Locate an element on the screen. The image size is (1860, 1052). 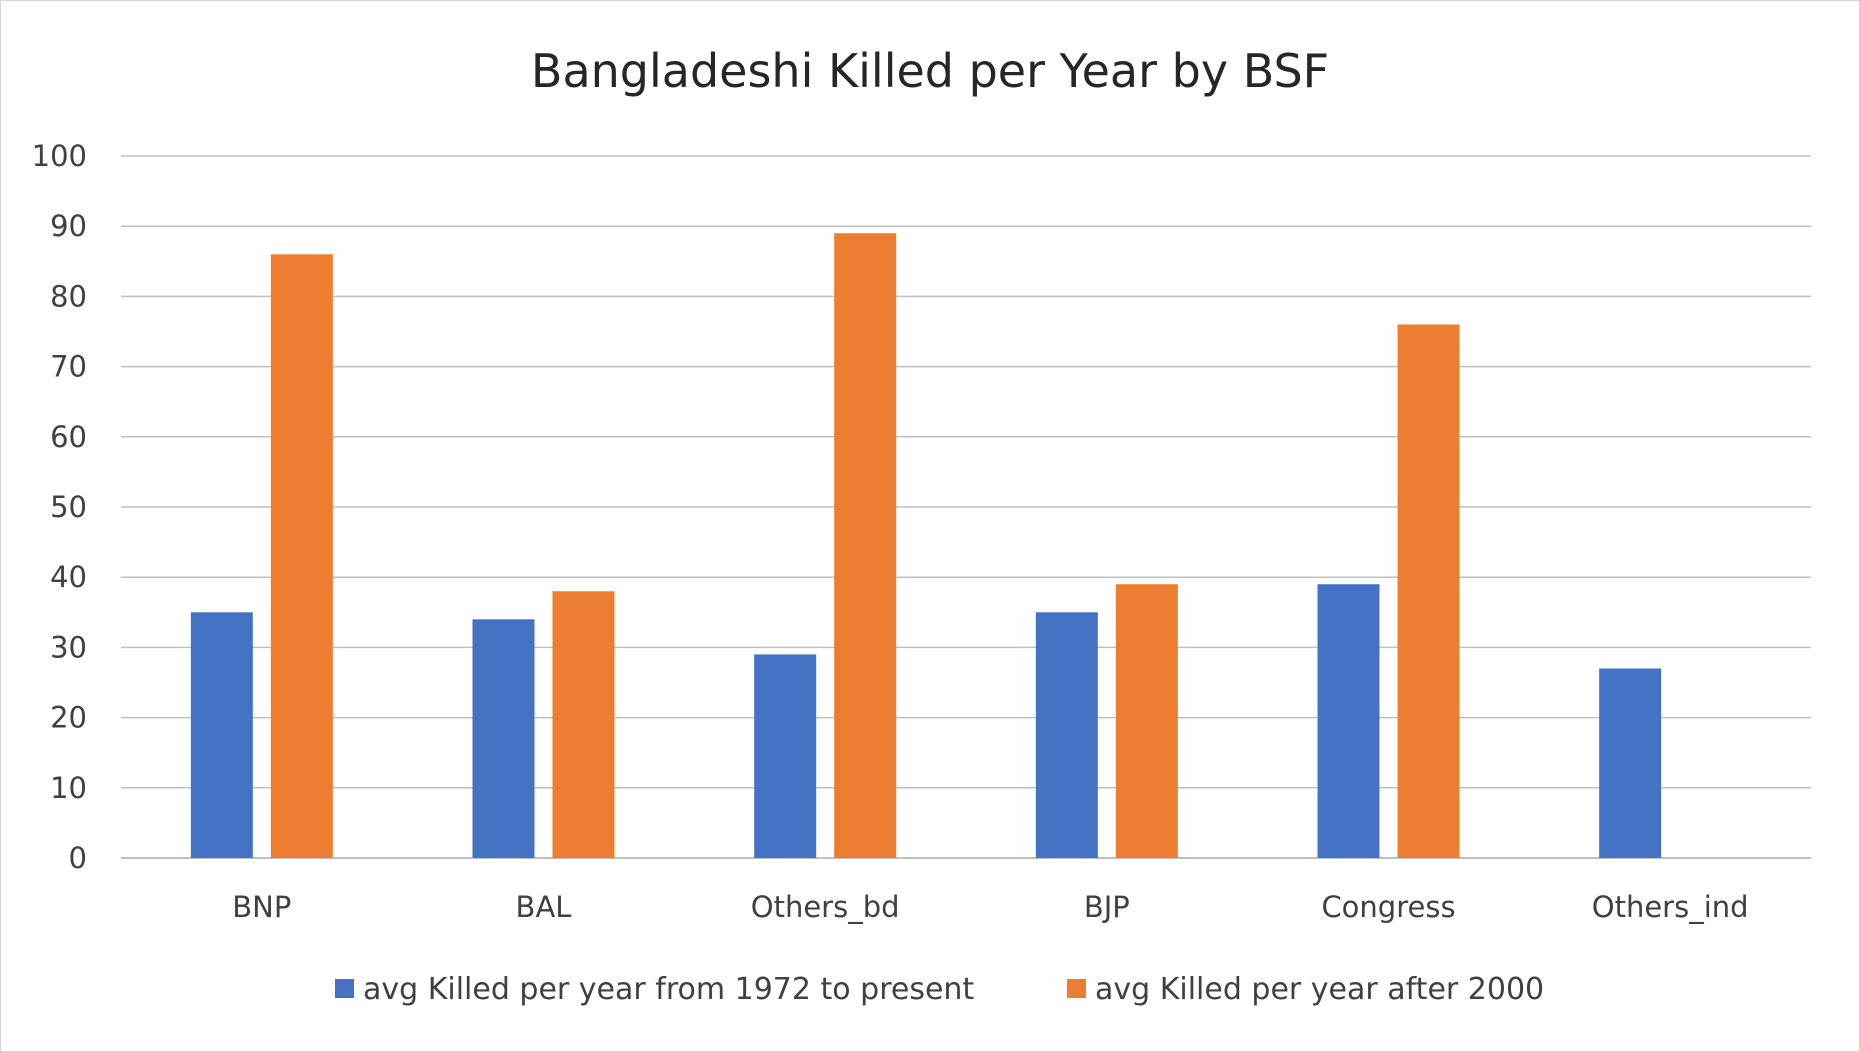
legend-item: avg Killed per year after 2000 is located at coordinates (1305, 989).